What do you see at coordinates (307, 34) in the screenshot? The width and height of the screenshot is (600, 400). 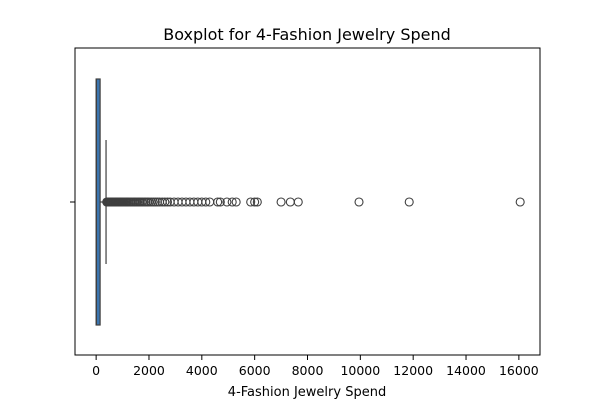 I see `chart-title: Boxplot for 4-Fashion Jewelry Spend` at bounding box center [307, 34].